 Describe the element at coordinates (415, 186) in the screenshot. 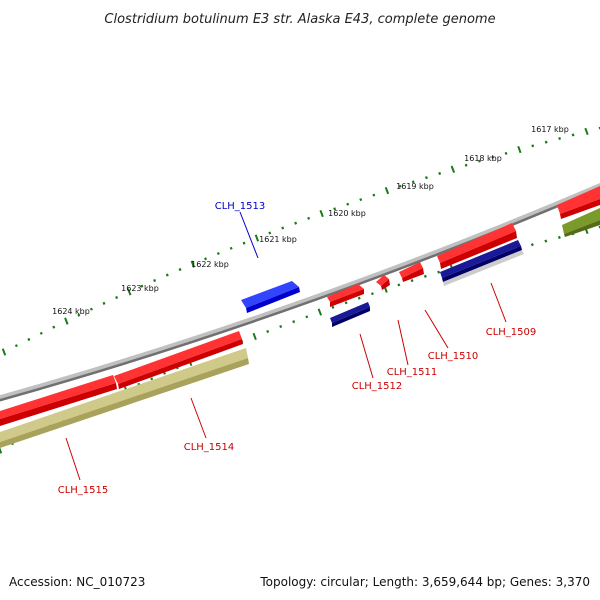

I see `tick-label-1619: 1619 kbp` at that location.